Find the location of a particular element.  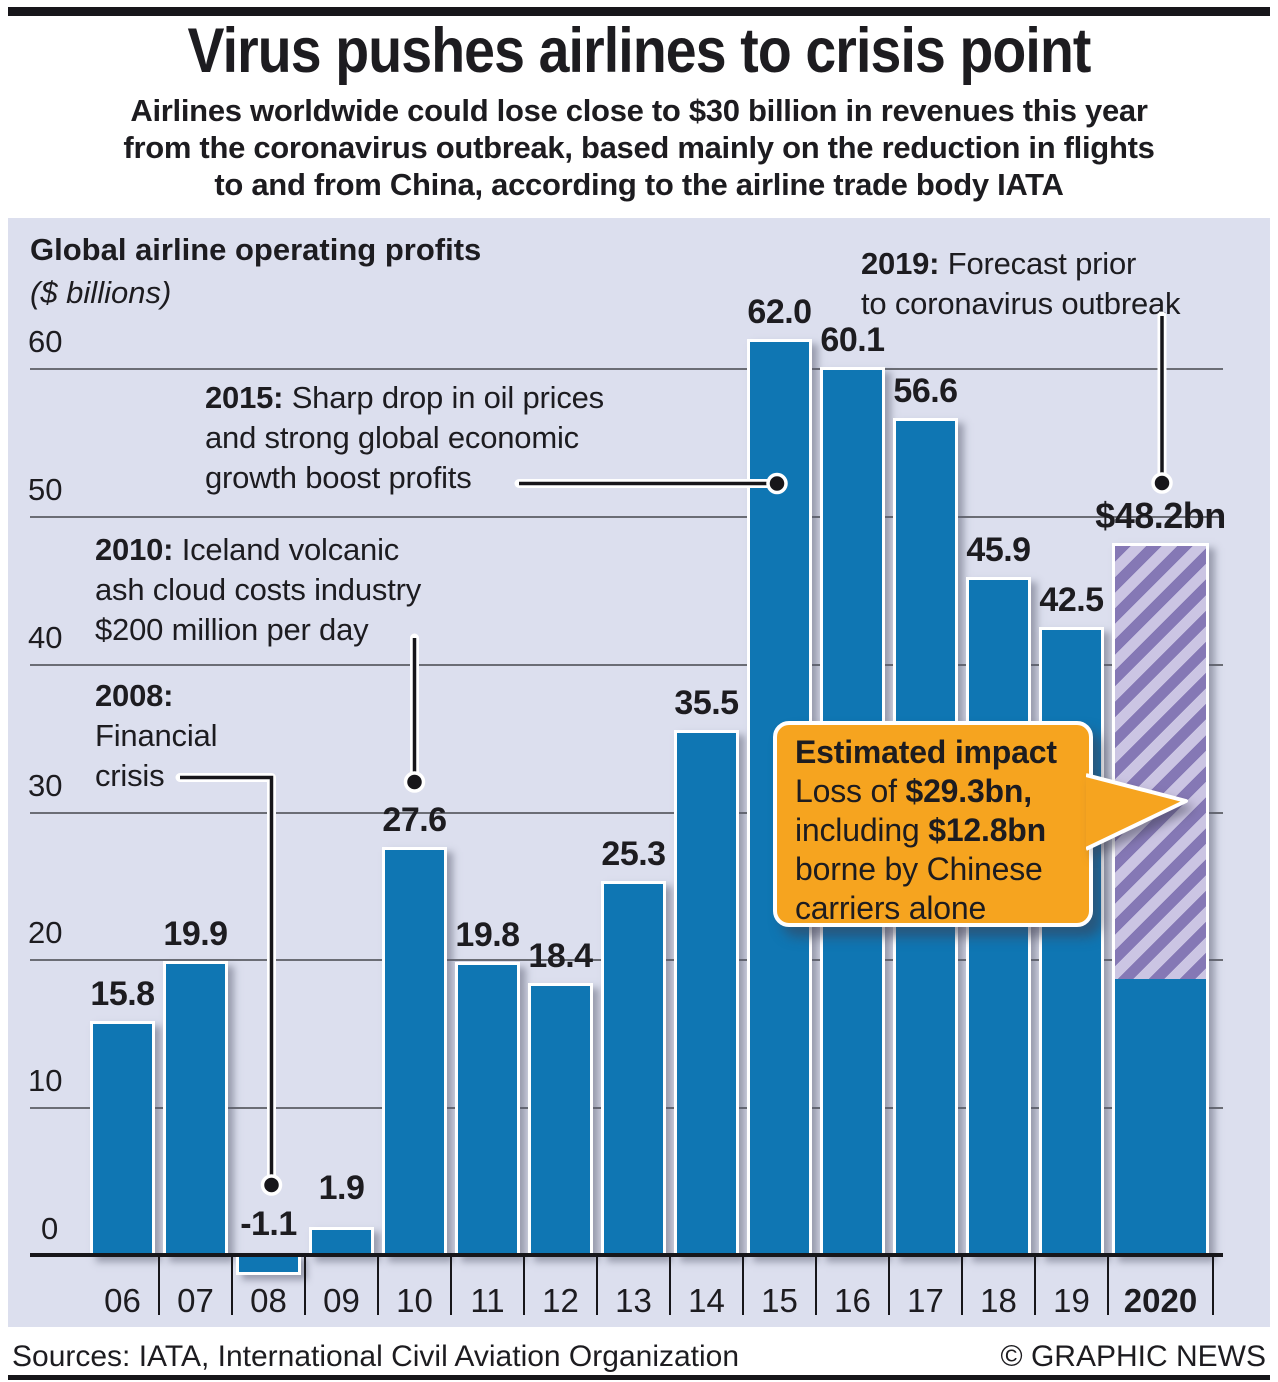

y-axis-label: 10 is located at coordinates (45, 1080).